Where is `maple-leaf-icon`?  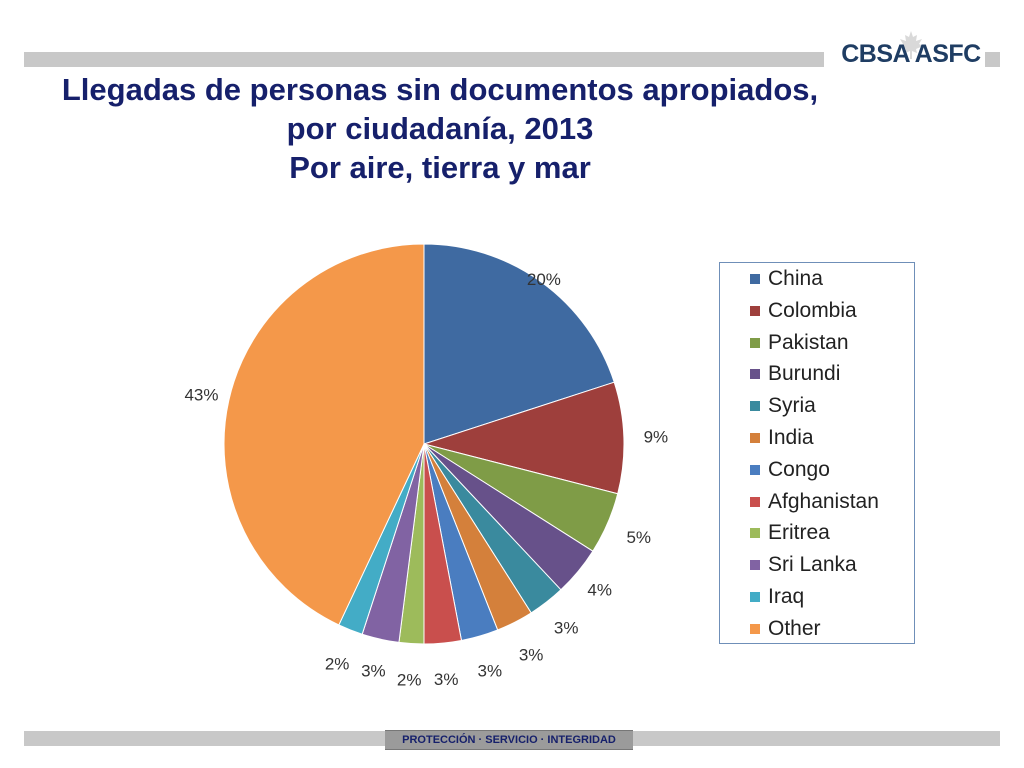
maple-leaf-icon is located at coordinates (911, 45).